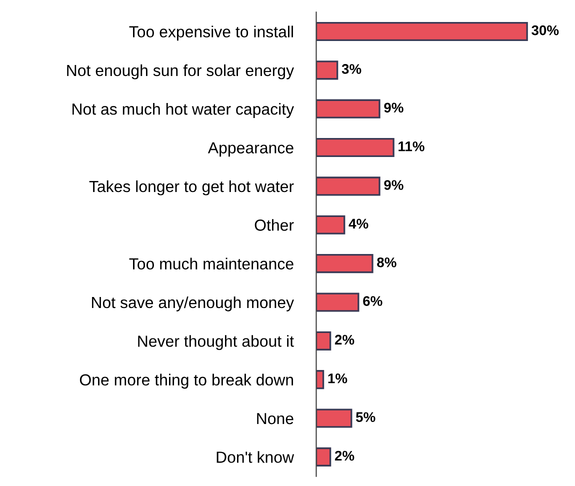 The height and width of the screenshot is (486, 575). What do you see at coordinates (211, 264) in the screenshot?
I see `y-tick-label: Too much maintenance` at bounding box center [211, 264].